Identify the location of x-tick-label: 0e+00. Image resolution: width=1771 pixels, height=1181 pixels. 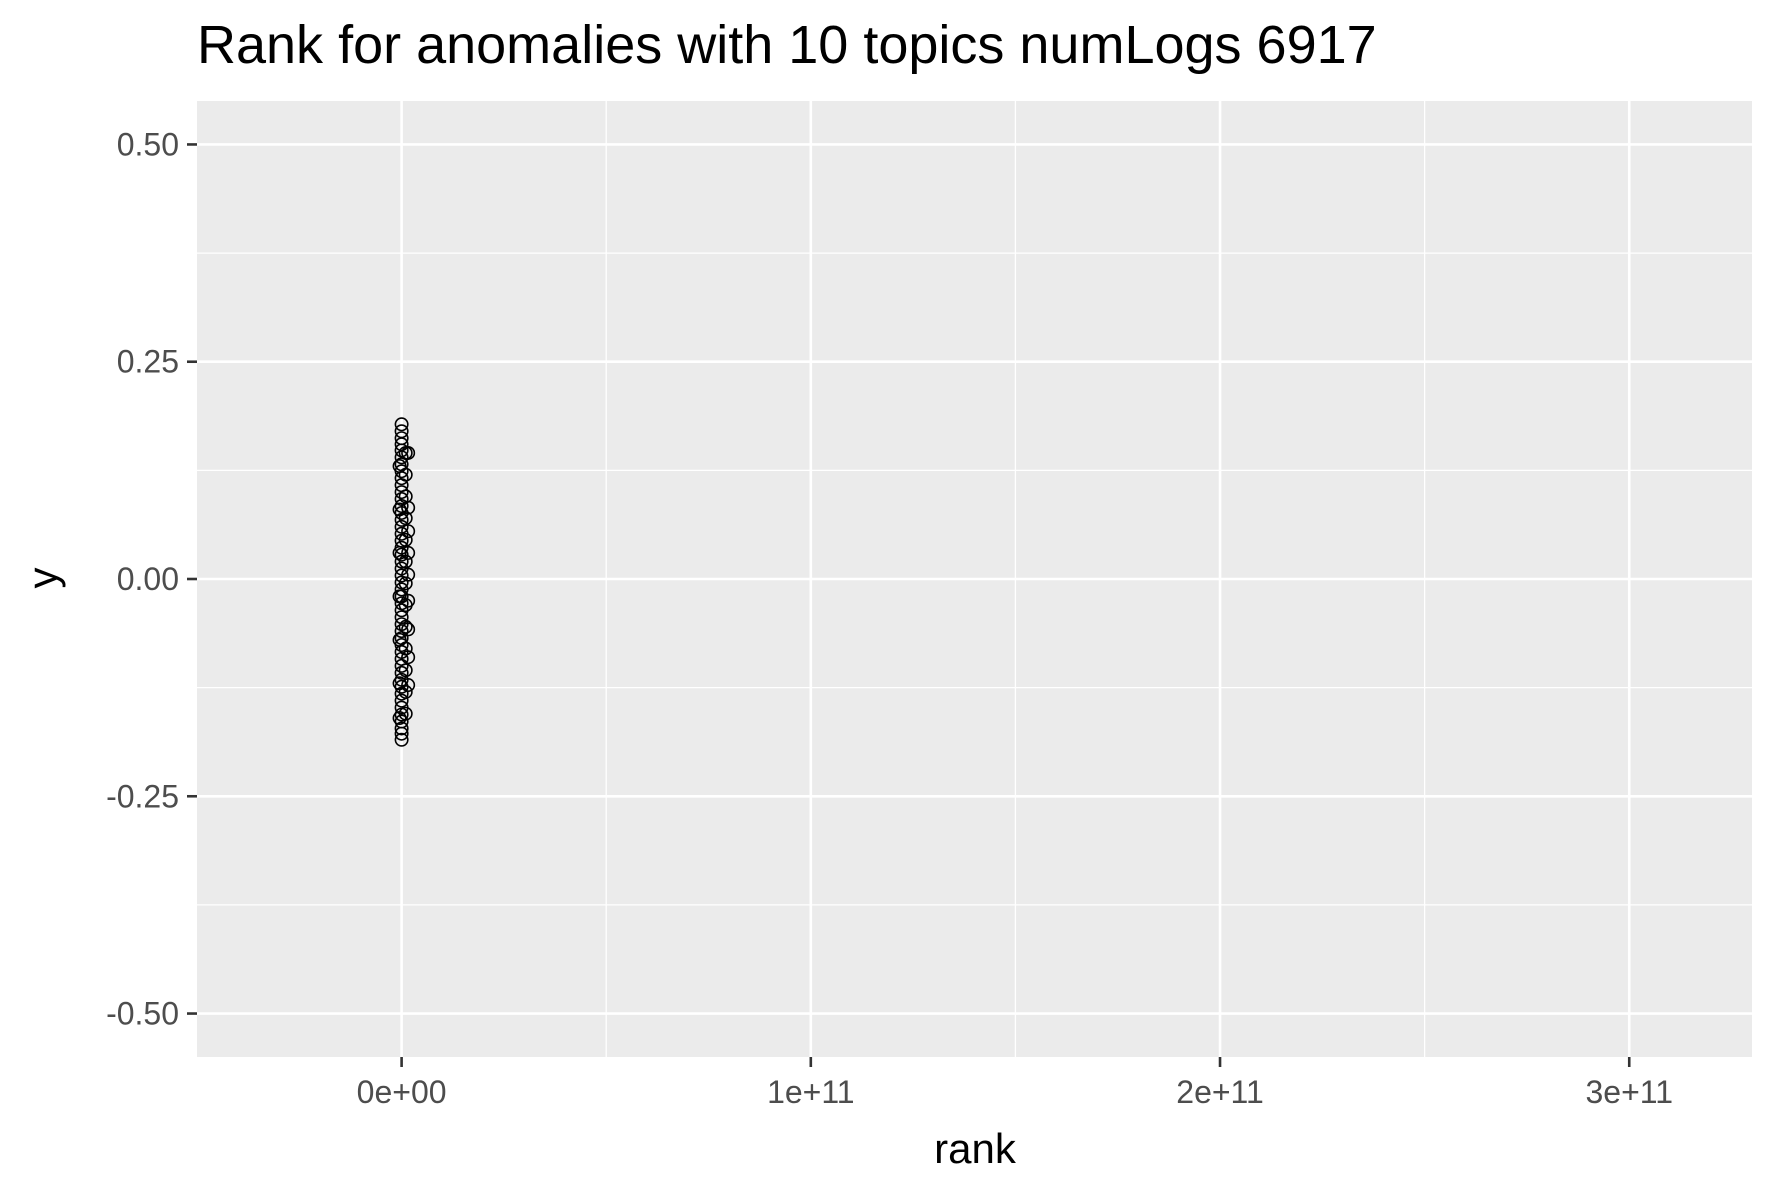
(402, 1092).